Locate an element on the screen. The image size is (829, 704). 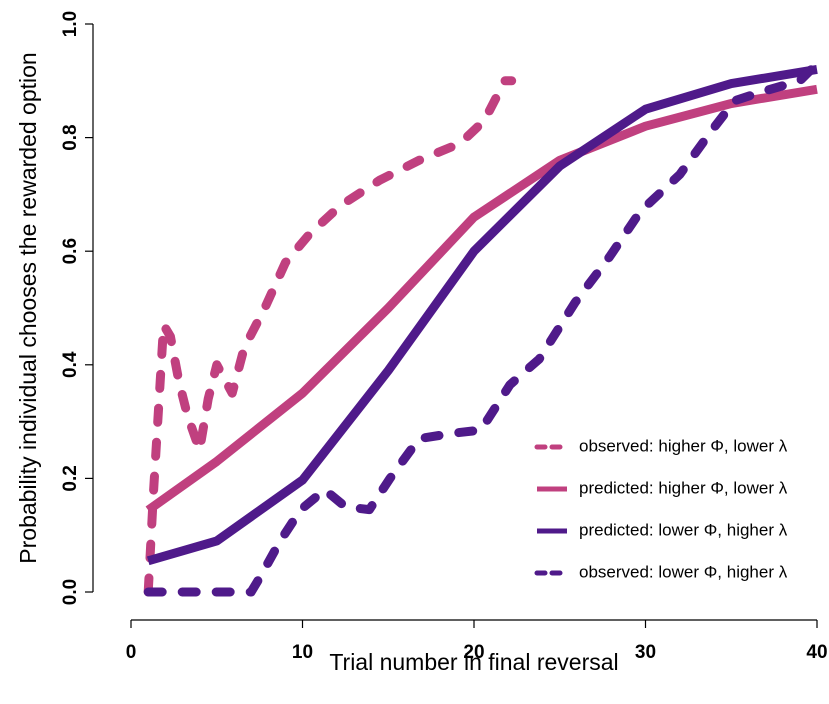
y-tick-label: 0.4 is located at coordinates (70, 364).